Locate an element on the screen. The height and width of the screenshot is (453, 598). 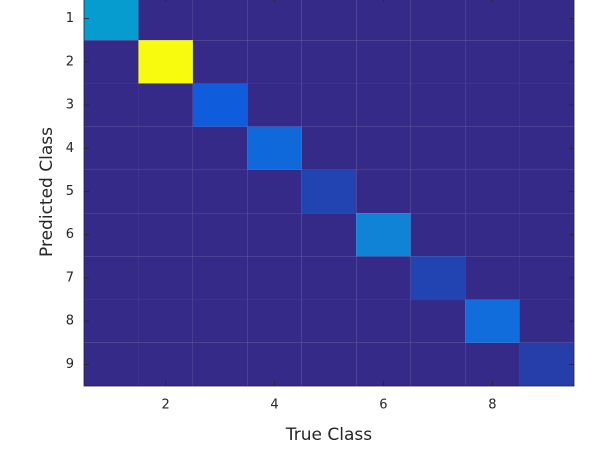
y-tick-label: 7 is located at coordinates (70, 277).